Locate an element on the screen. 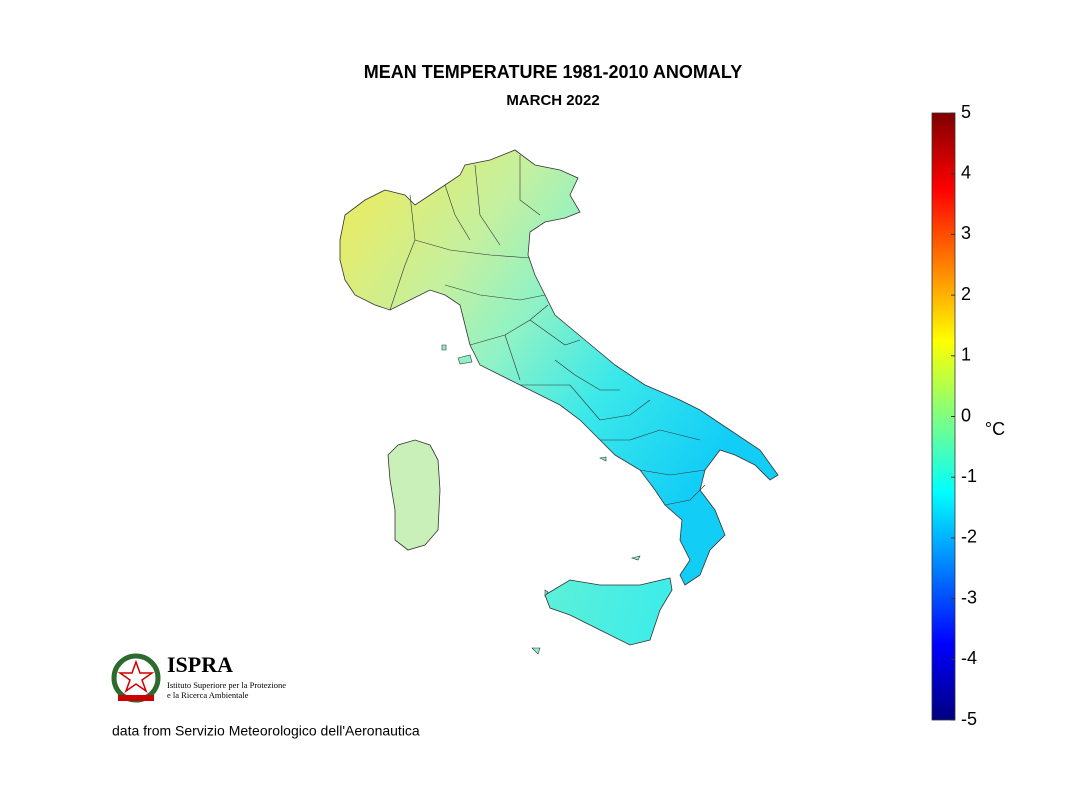 Image resolution: width=1067 pixels, height=800 pixels. emblem-star is located at coordinates (136, 676).